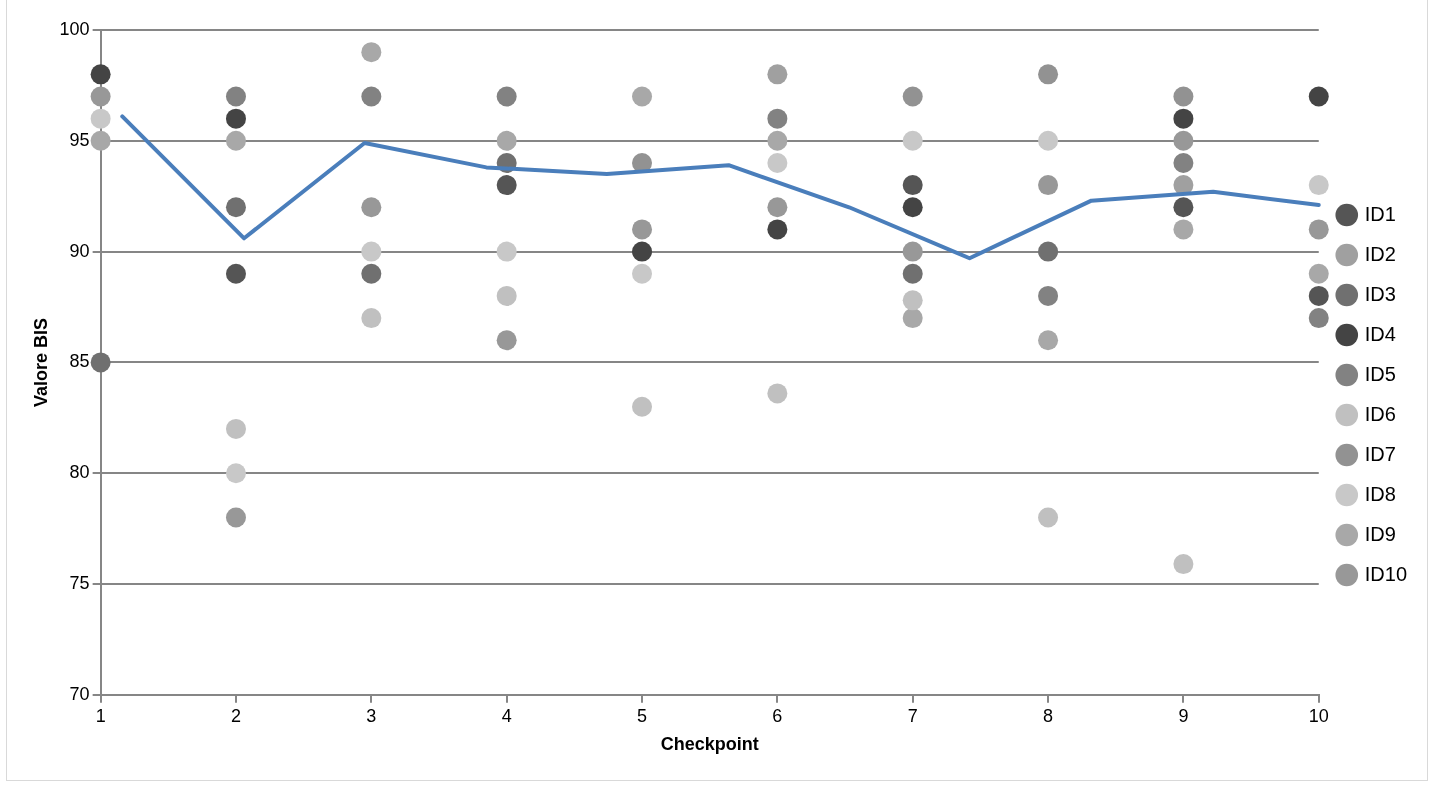  Describe the element at coordinates (1380, 293) in the screenshot. I see `legend-label: ID3` at that location.